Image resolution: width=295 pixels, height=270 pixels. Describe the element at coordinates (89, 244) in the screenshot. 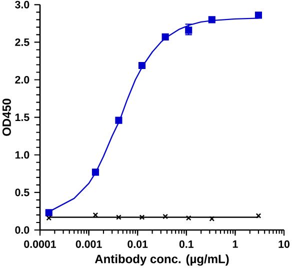

I see `x-tick-label: 0.001` at that location.